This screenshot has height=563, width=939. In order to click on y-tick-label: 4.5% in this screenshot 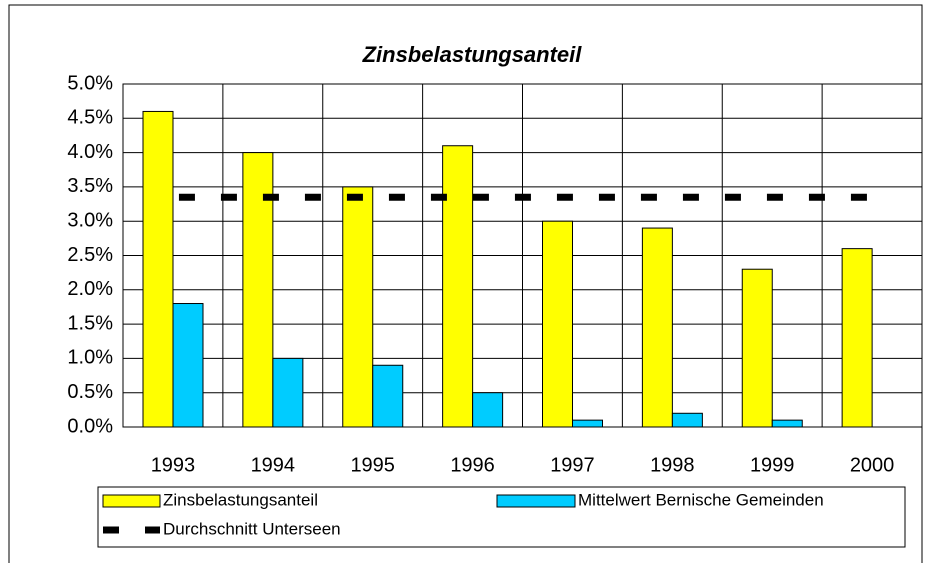, I will do `click(90, 118)`.